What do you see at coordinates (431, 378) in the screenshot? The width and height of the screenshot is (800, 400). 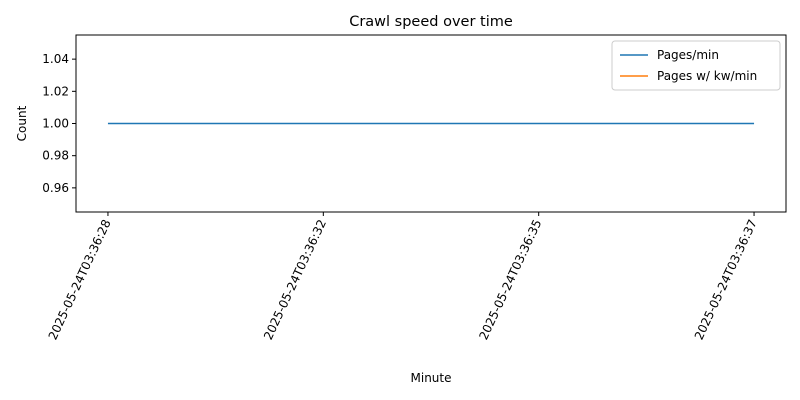 I see `x-axis-label: Minute` at bounding box center [431, 378].